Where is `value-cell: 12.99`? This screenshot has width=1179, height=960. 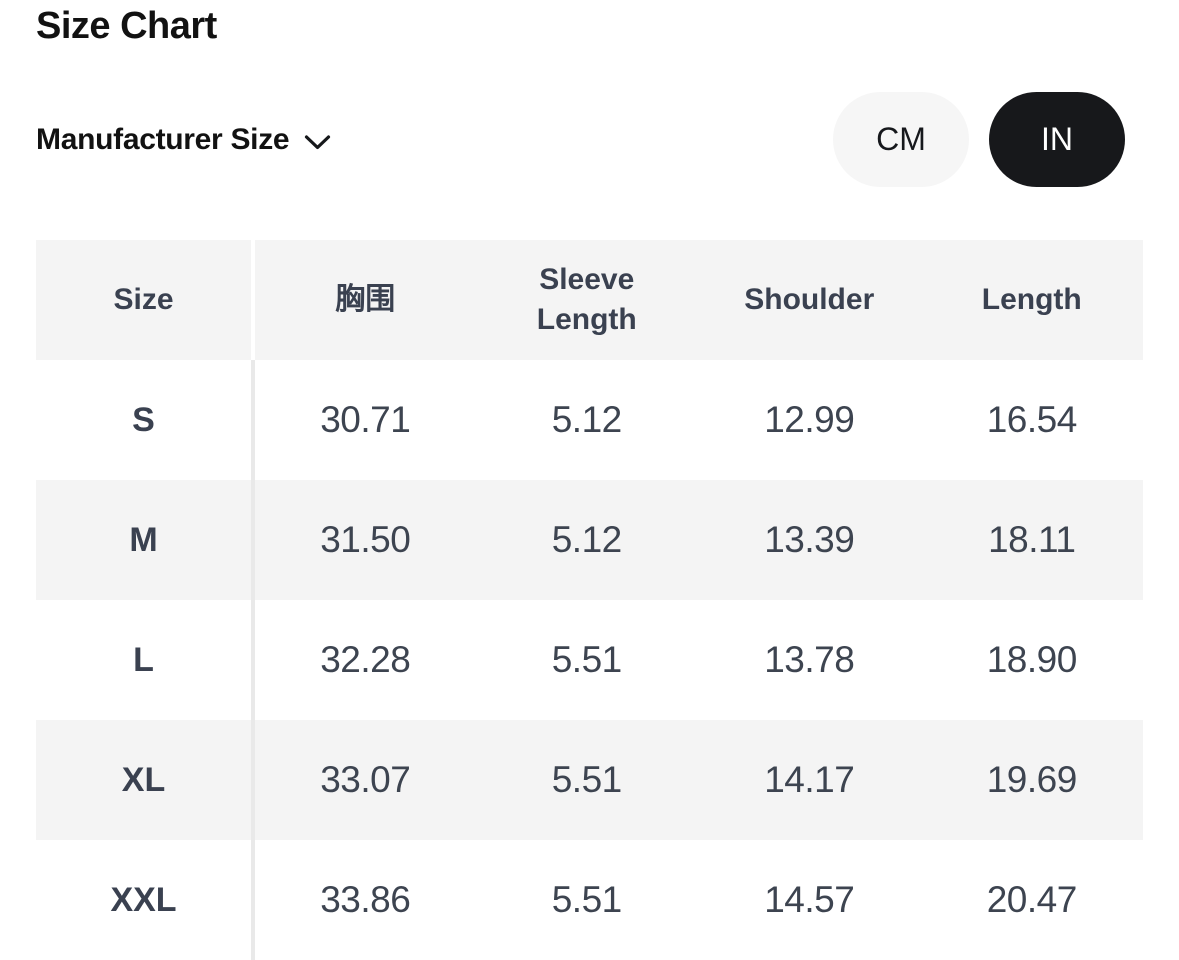 value-cell: 12.99 is located at coordinates (809, 419).